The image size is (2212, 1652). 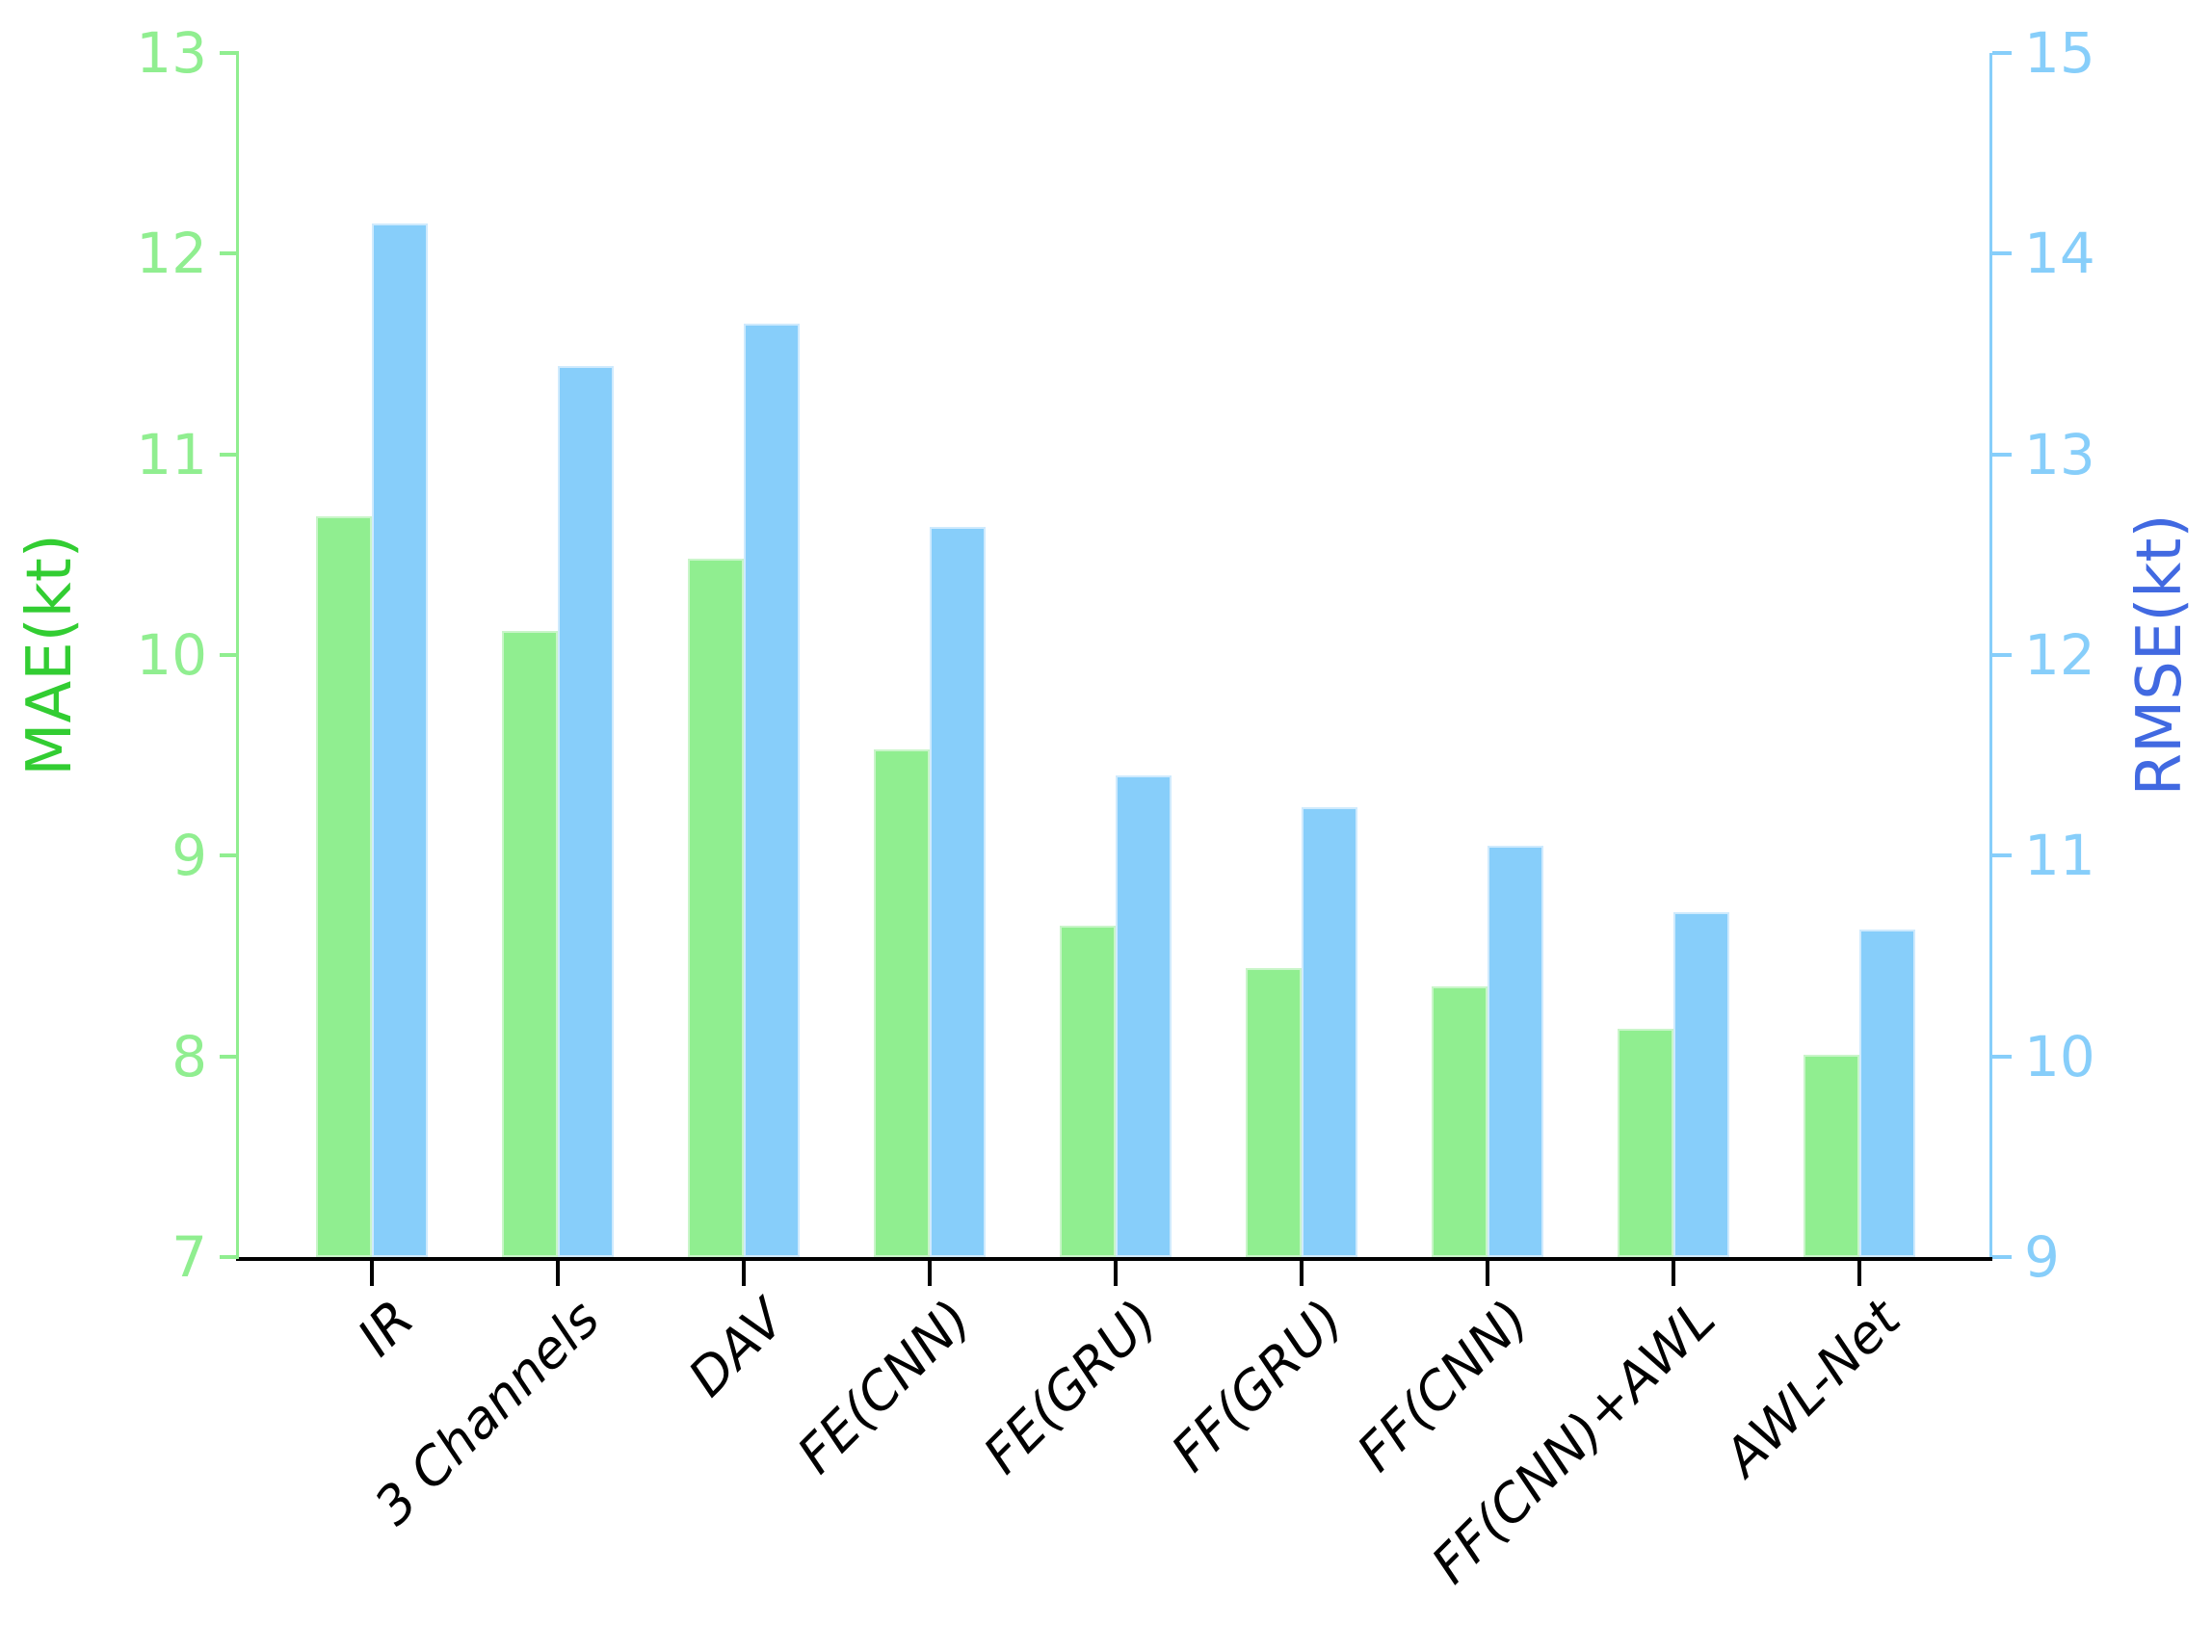 What do you see at coordinates (189, 1257) in the screenshot?
I see `left-y-tick-label: 7` at bounding box center [189, 1257].